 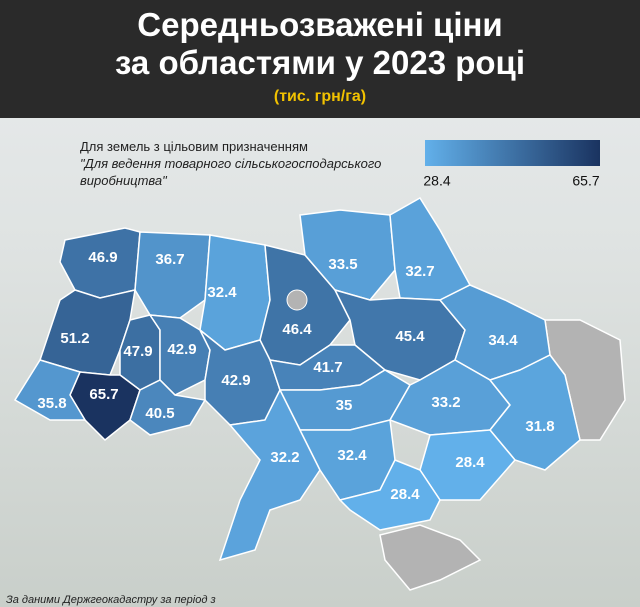 I want to click on legend-max: 65.7, so click(x=585, y=181).